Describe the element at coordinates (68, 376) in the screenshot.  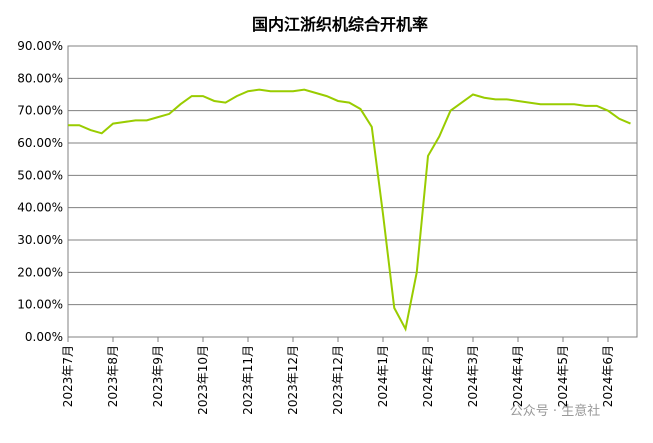
I see `x-tick-label: 2023年7月` at that location.